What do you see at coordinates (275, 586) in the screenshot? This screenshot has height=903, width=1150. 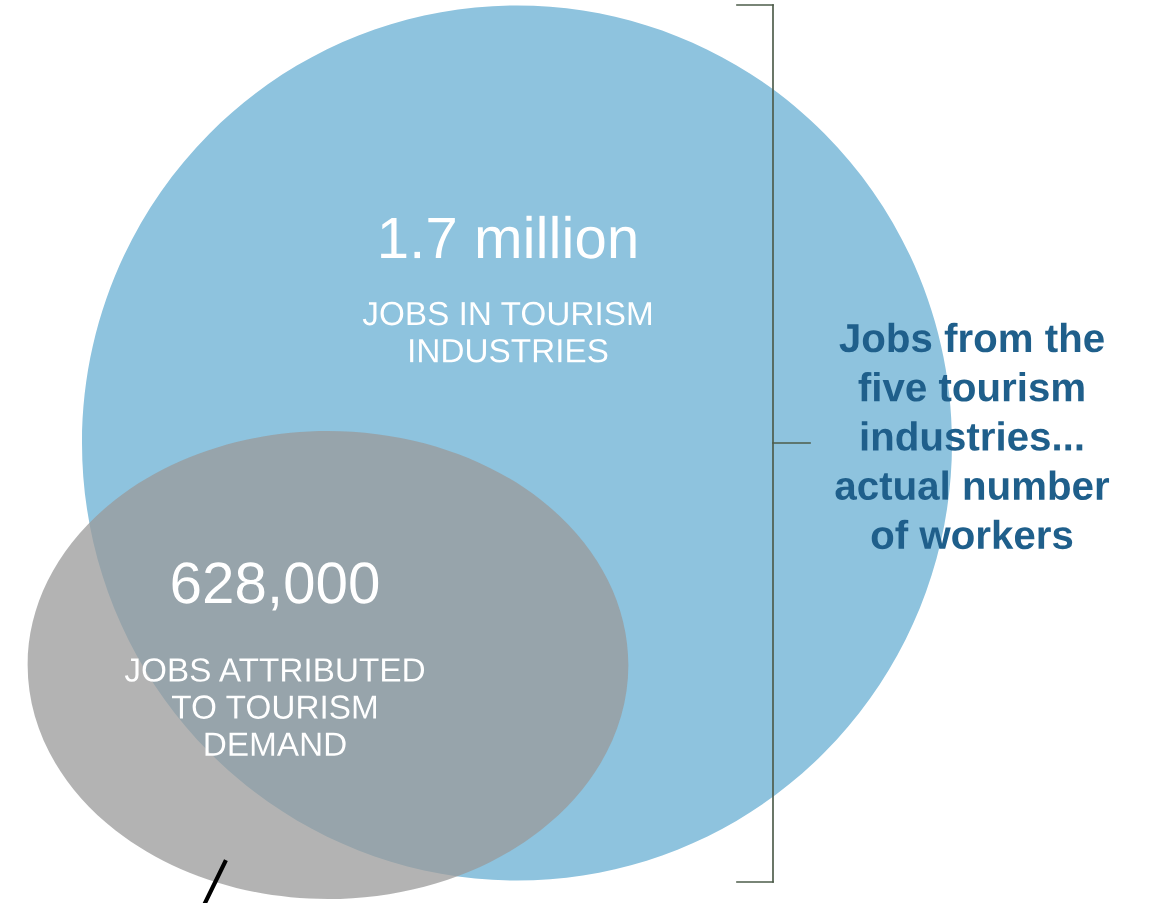 I see `data-label: 628,000` at bounding box center [275, 586].